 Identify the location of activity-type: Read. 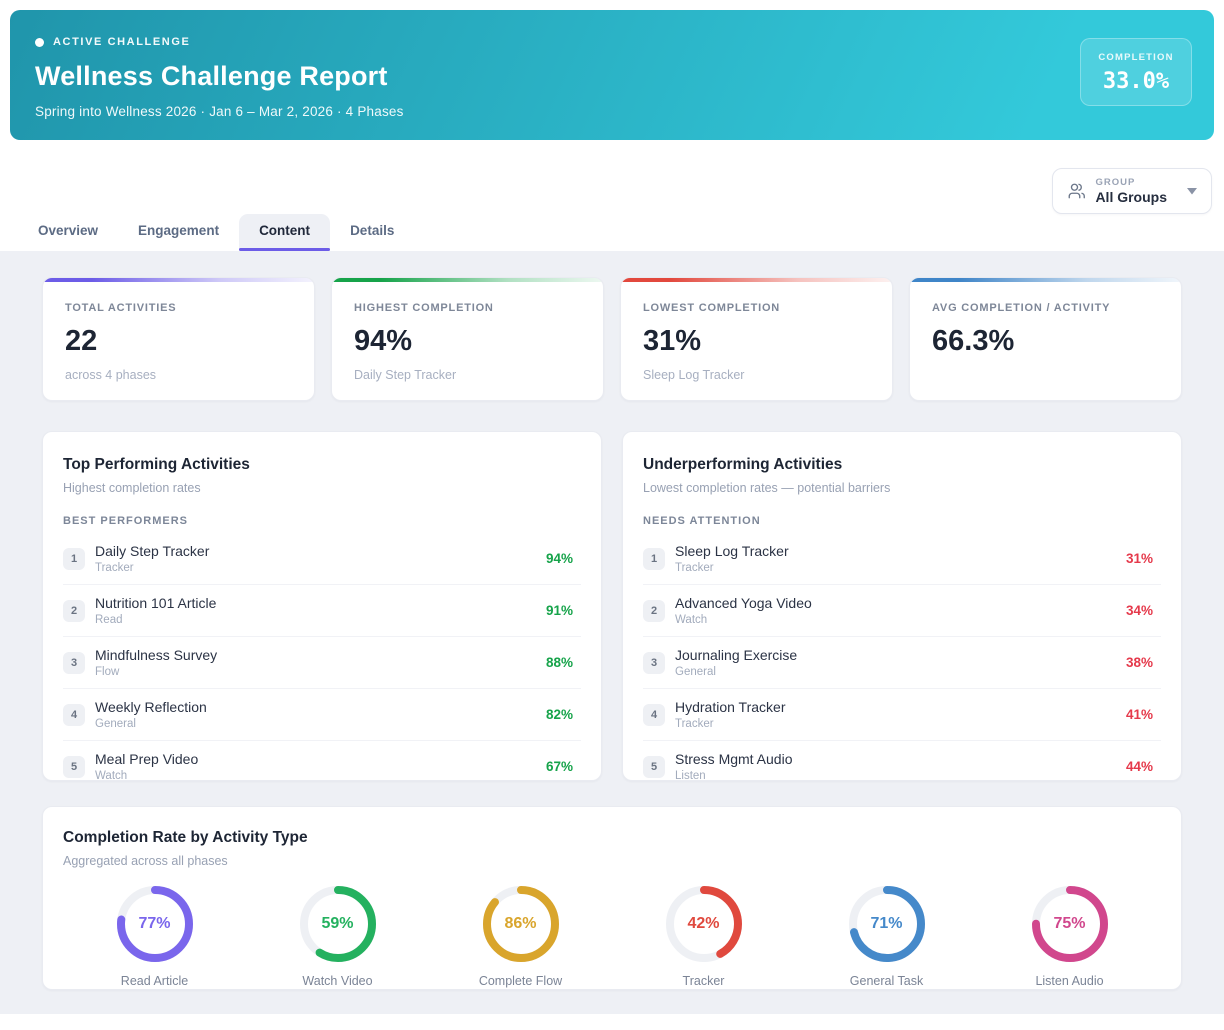
(109, 620).